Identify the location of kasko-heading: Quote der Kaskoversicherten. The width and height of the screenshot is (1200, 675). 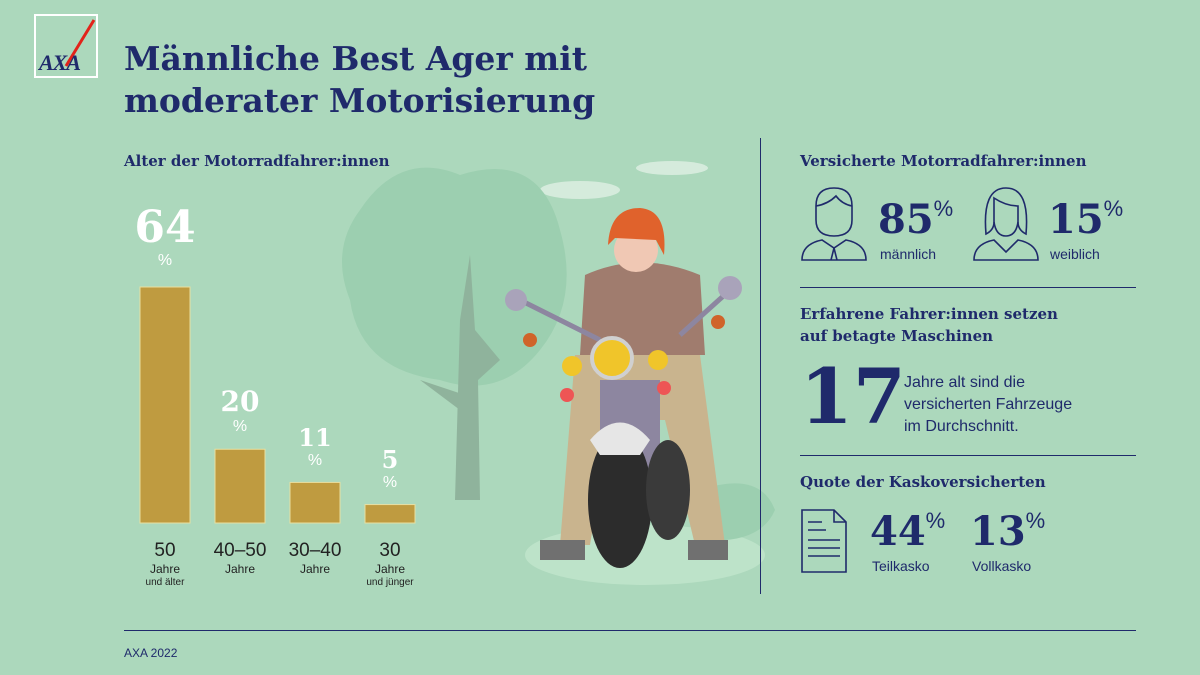
(923, 482).